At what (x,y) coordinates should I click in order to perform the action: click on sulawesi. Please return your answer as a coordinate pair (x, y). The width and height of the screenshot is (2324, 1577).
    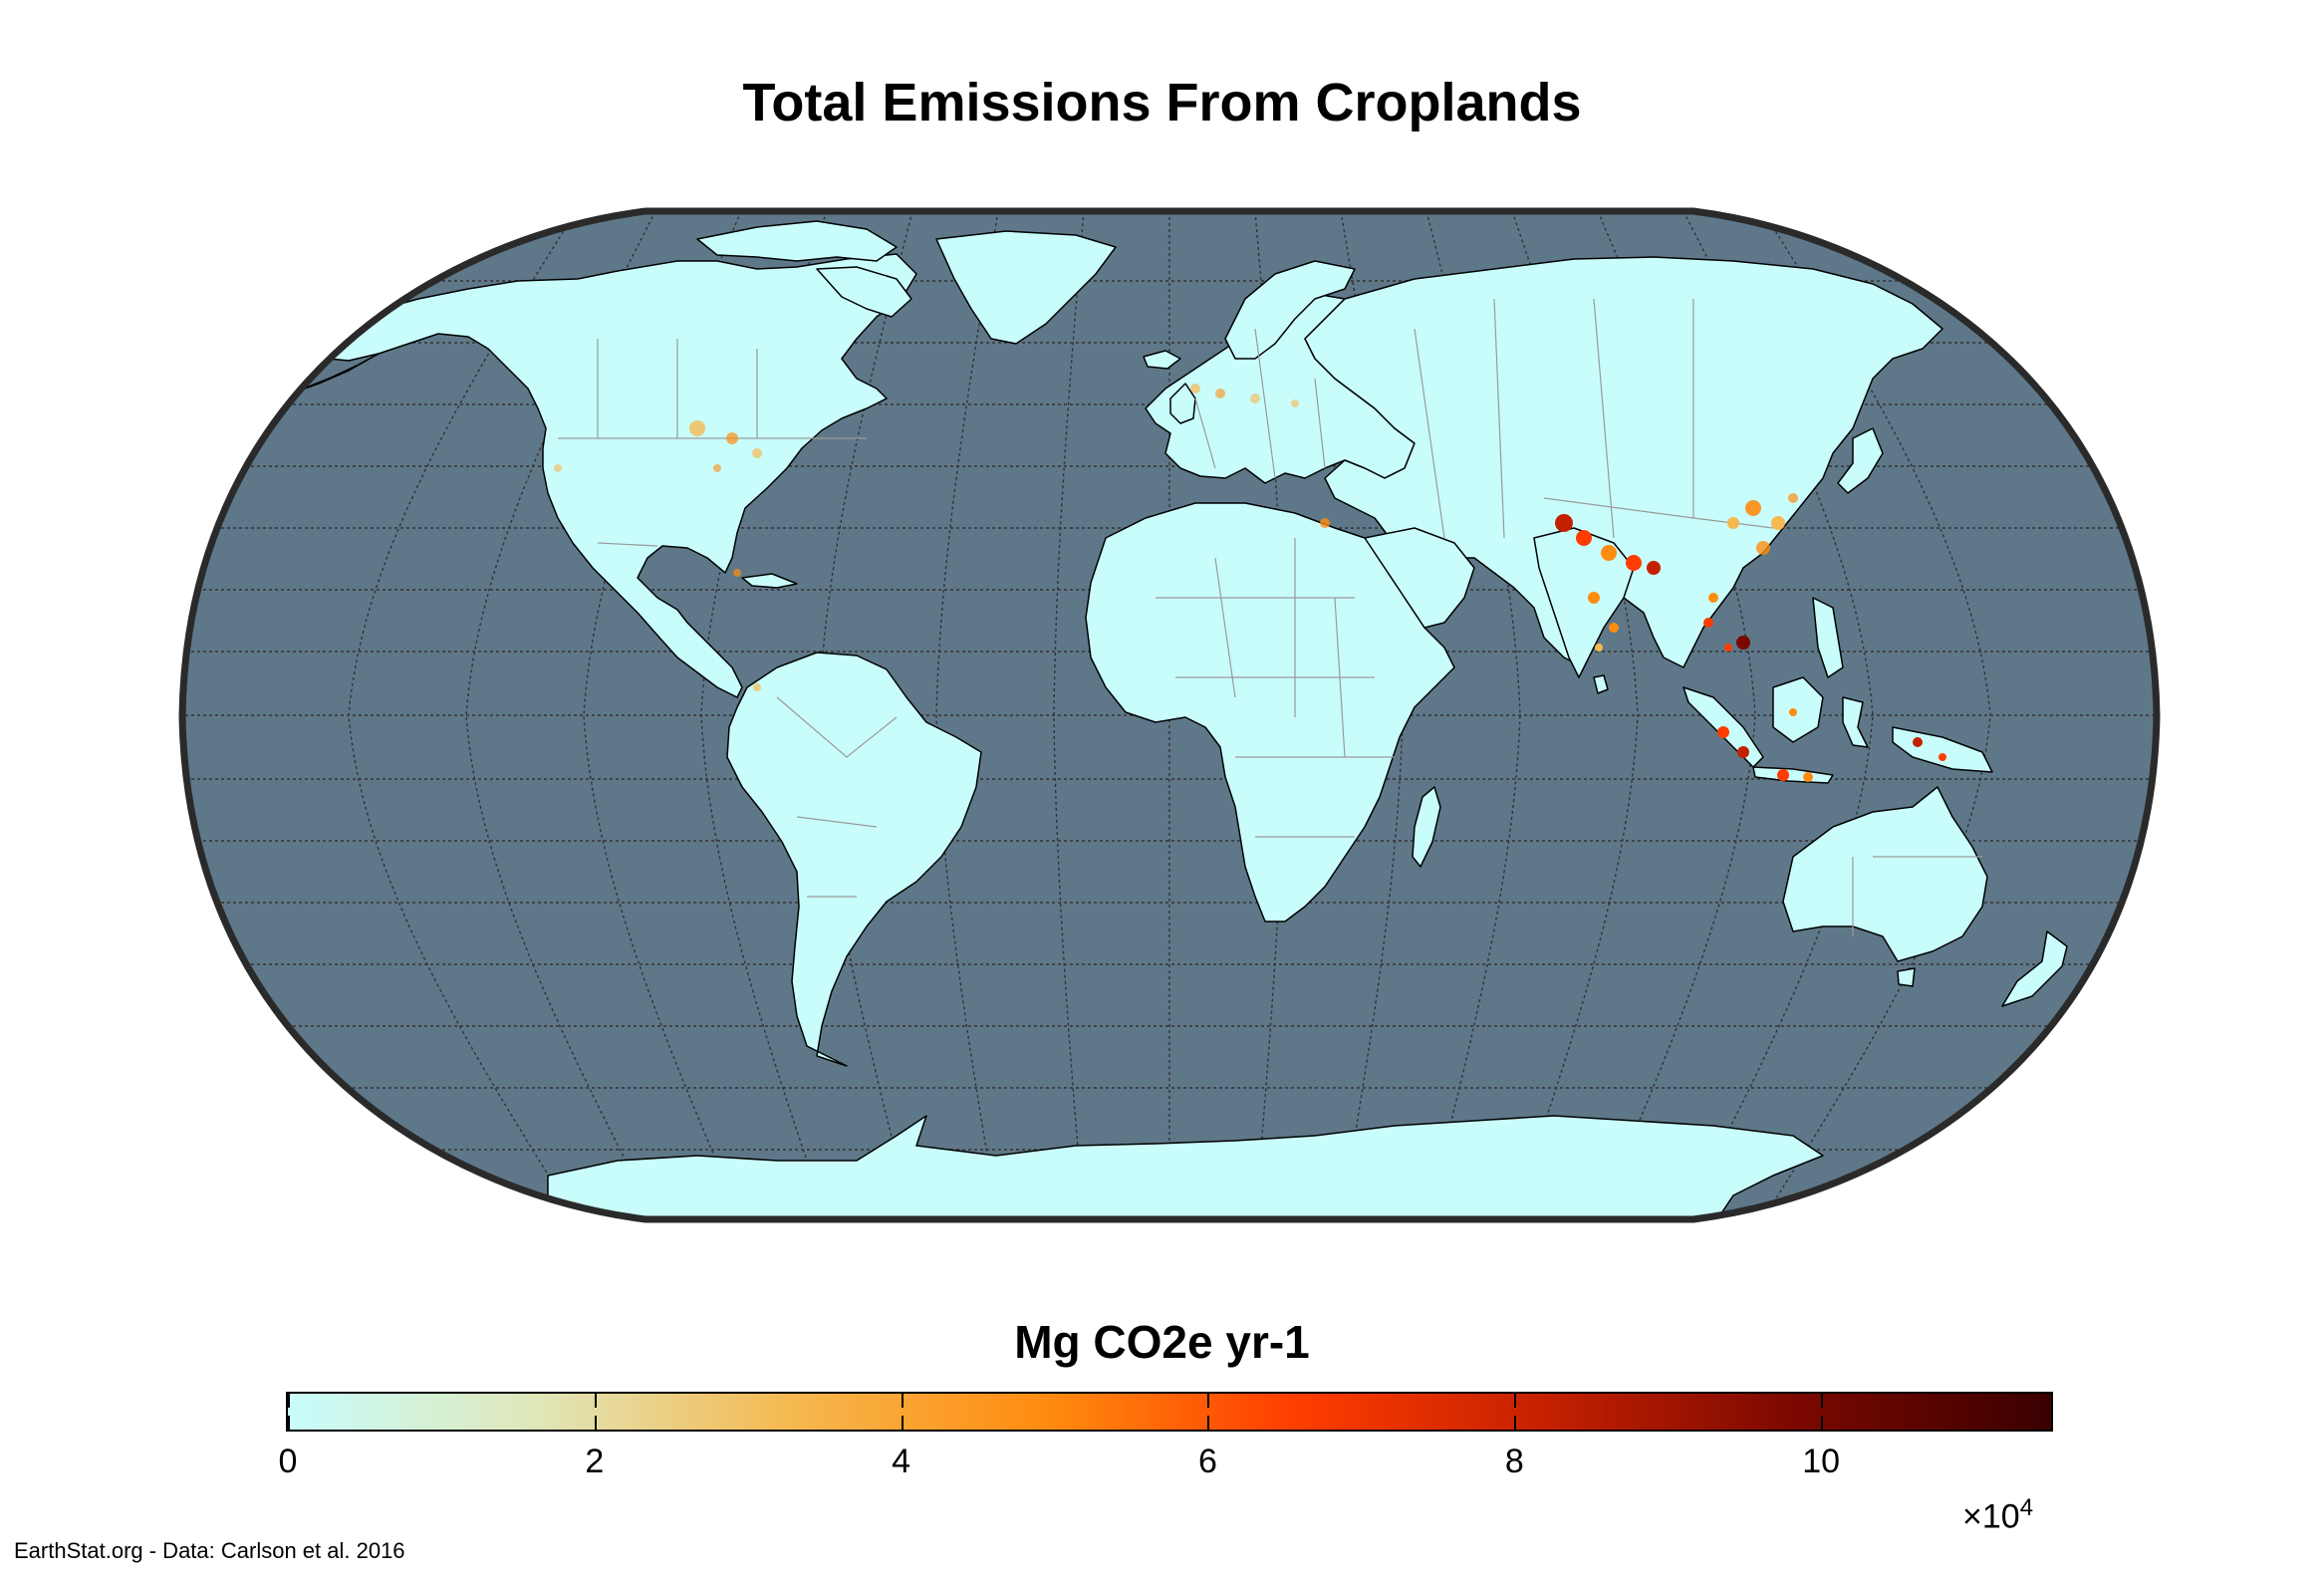
    Looking at the image, I should click on (1856, 722).